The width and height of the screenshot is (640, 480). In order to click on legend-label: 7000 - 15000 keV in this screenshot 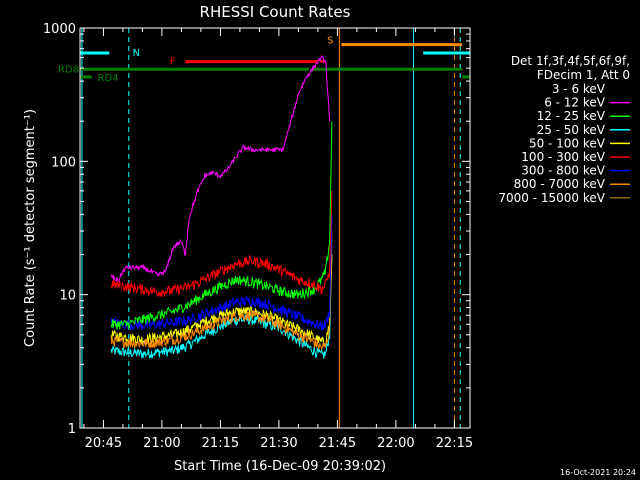, I will do `click(551, 198)`.